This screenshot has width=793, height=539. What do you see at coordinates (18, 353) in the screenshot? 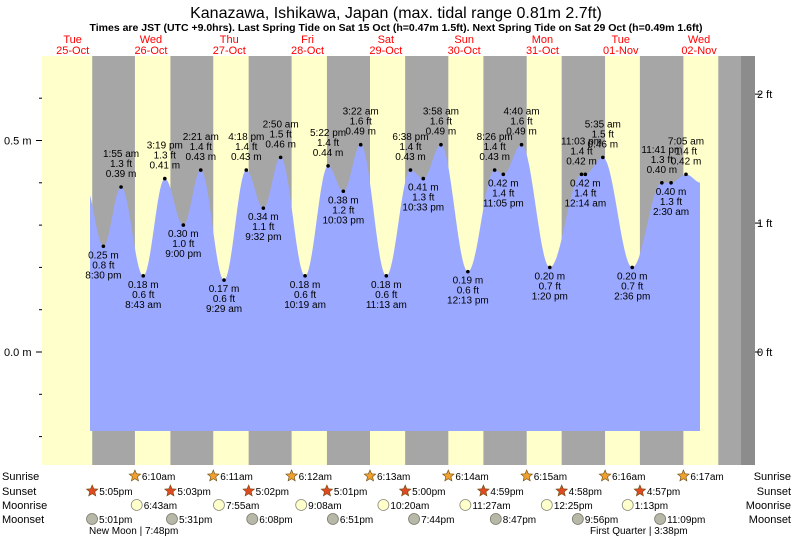
I see `left-axis-tick-label: 0.0 m` at bounding box center [18, 353].